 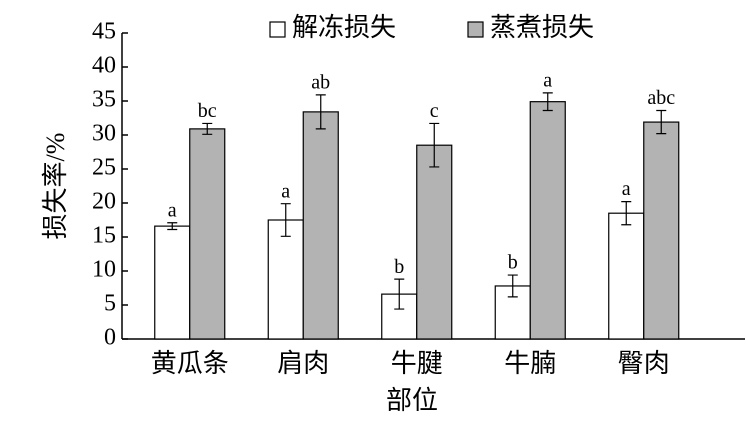 I want to click on y-tick-label: 5, so click(x=110, y=304).